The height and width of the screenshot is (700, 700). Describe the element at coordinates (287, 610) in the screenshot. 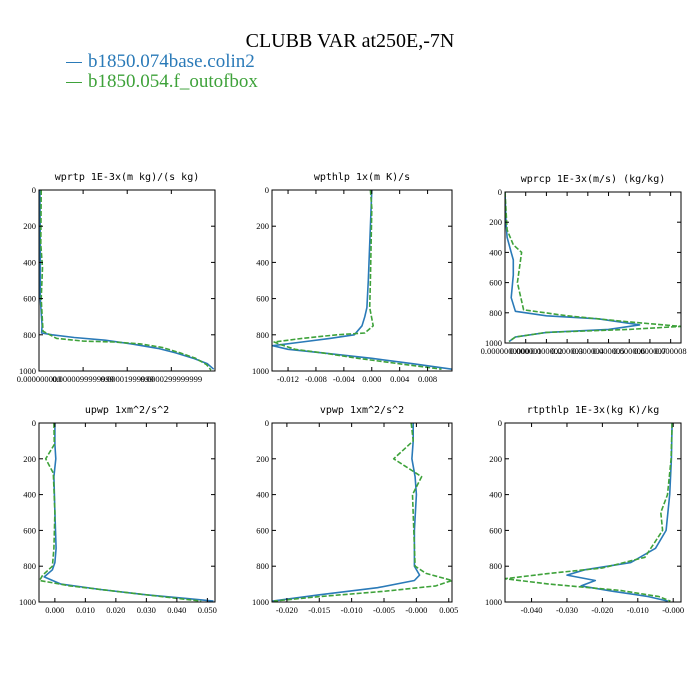

I see `x-tick-label: -0.020` at that location.